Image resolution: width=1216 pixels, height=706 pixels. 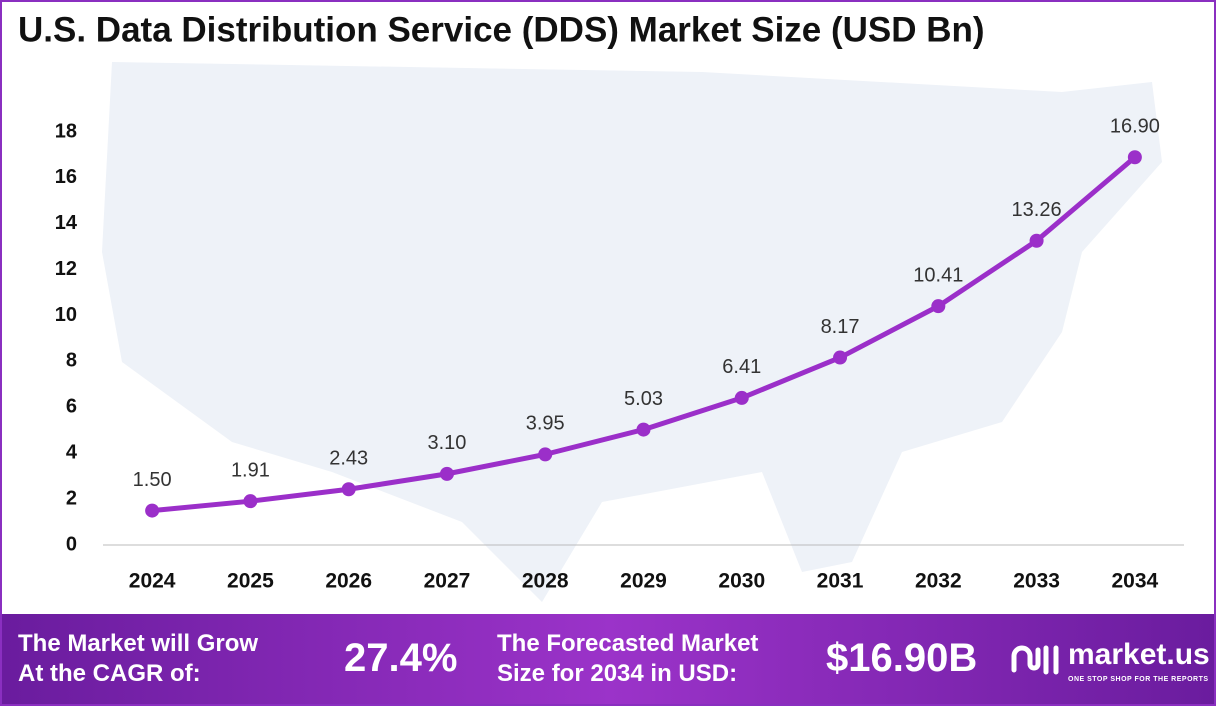 I want to click on x-tick-label: 2024, so click(x=152, y=581).